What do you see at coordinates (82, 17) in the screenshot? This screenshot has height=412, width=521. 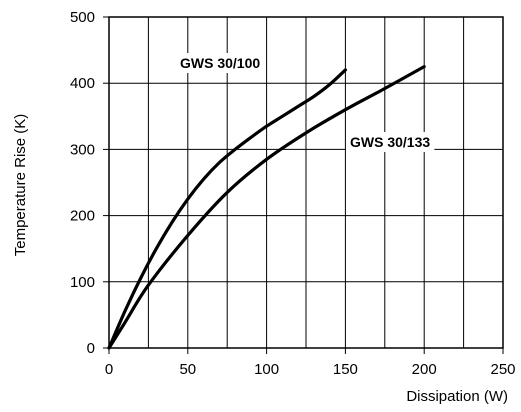 I see `y-tick-label: 500` at bounding box center [82, 17].